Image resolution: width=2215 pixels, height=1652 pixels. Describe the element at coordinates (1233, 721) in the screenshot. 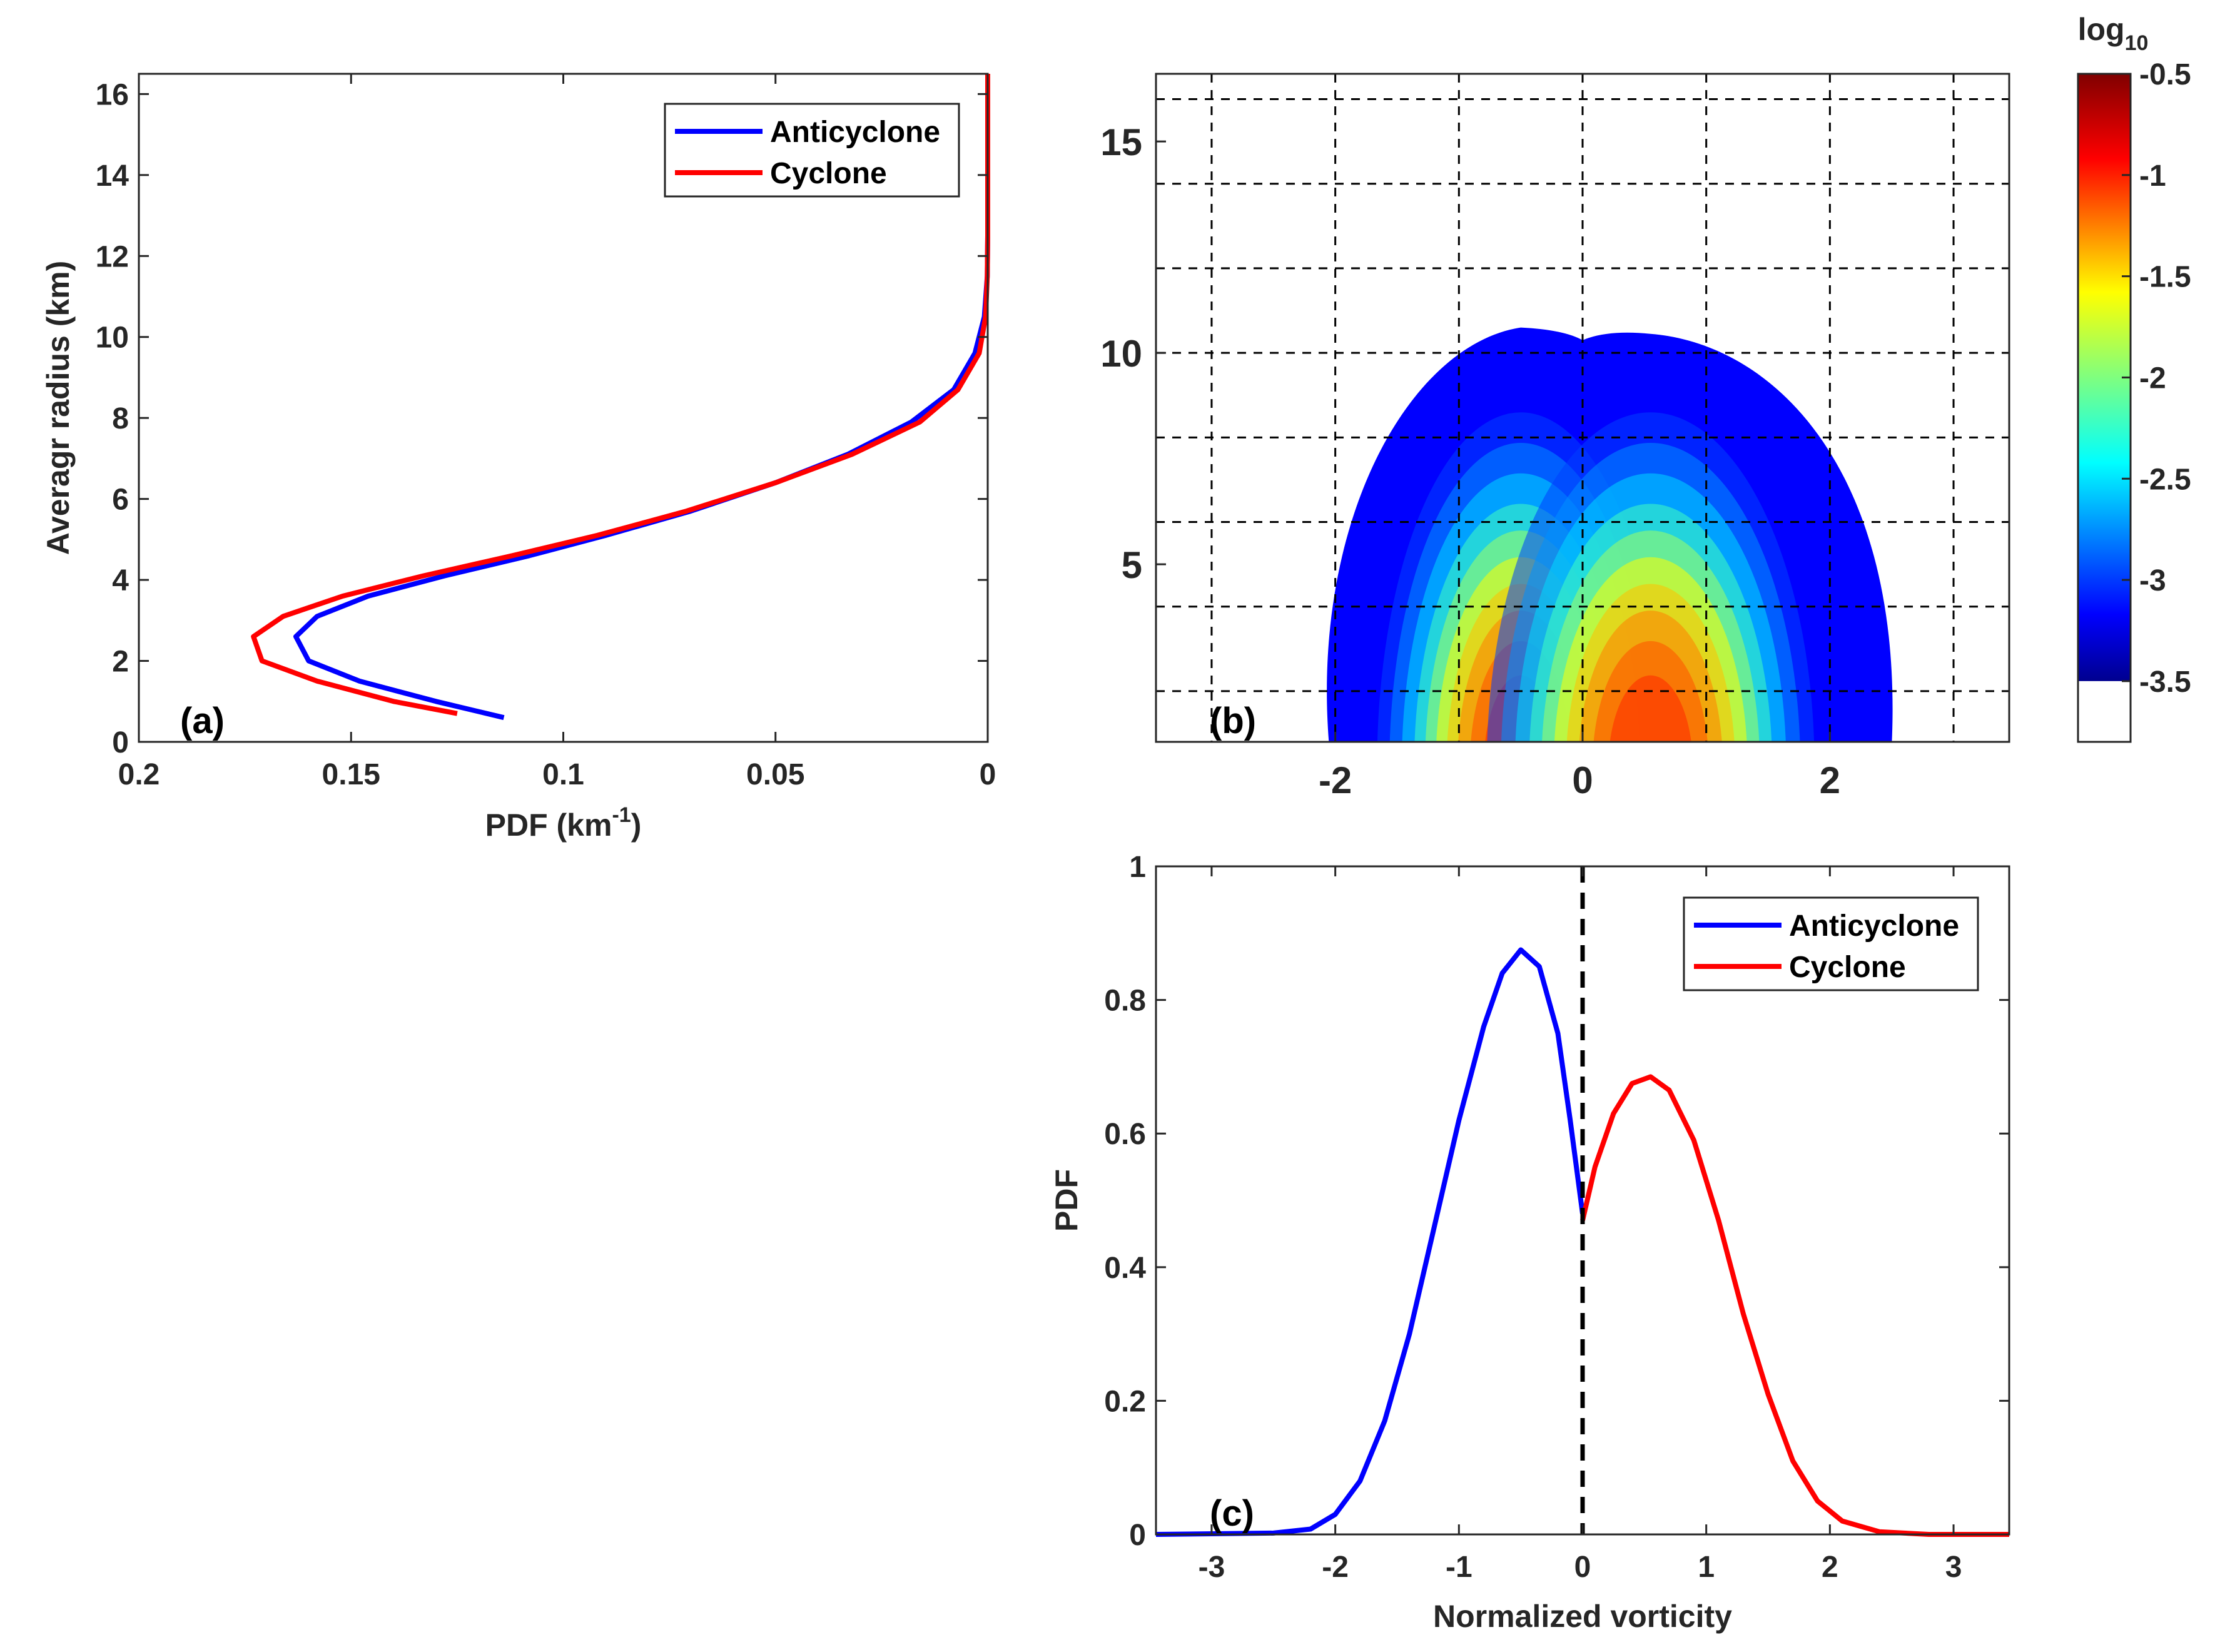

I see `panel-b-label: (b)` at that location.